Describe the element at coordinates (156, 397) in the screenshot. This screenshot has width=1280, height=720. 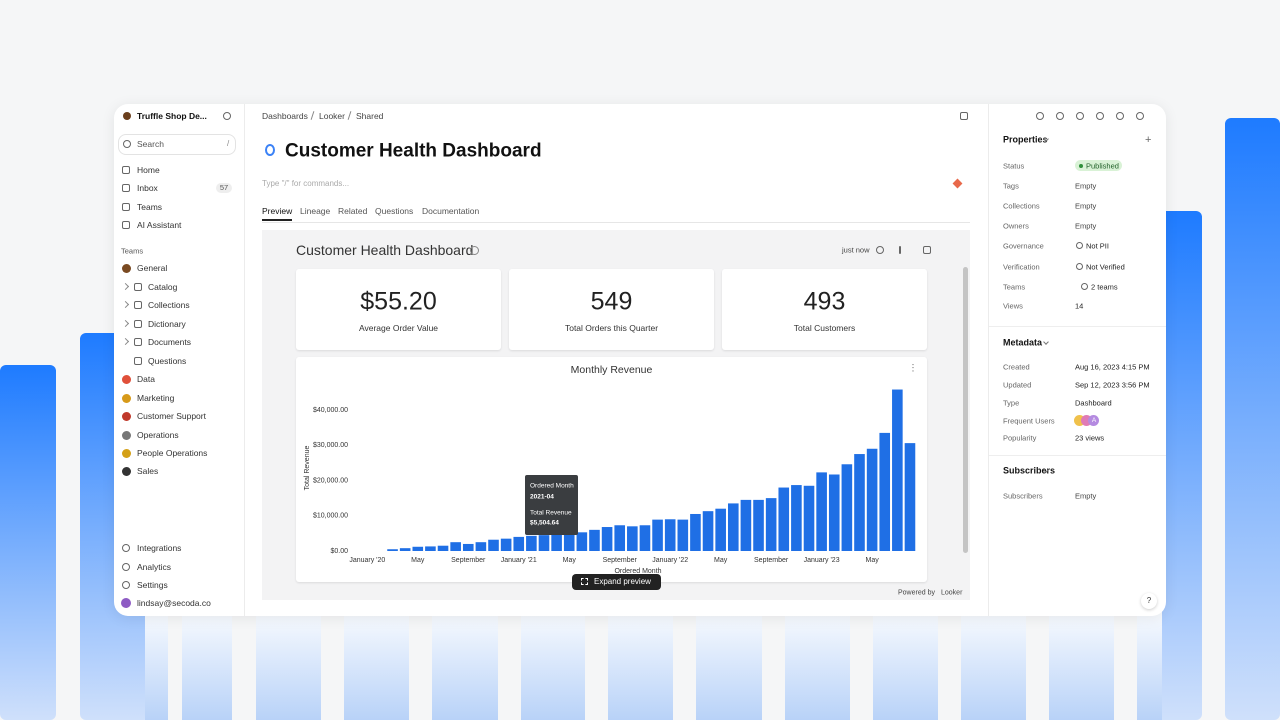
I see `team-item: Marketing` at that location.